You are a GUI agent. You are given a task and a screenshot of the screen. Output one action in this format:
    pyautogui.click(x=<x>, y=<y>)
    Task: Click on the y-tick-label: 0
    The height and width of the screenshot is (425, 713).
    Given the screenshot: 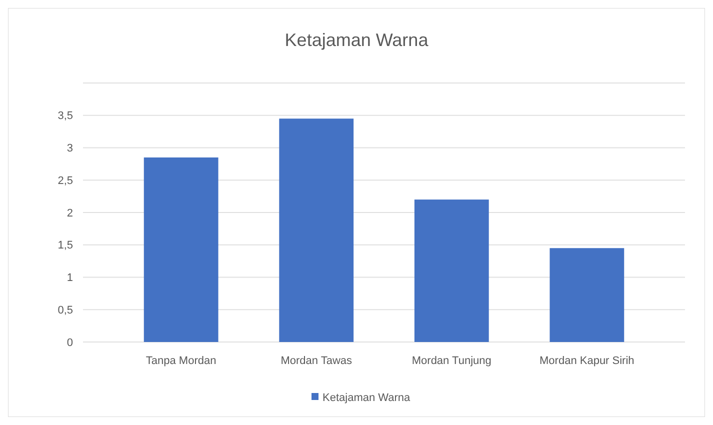 What is the action you would take?
    pyautogui.click(x=69, y=342)
    